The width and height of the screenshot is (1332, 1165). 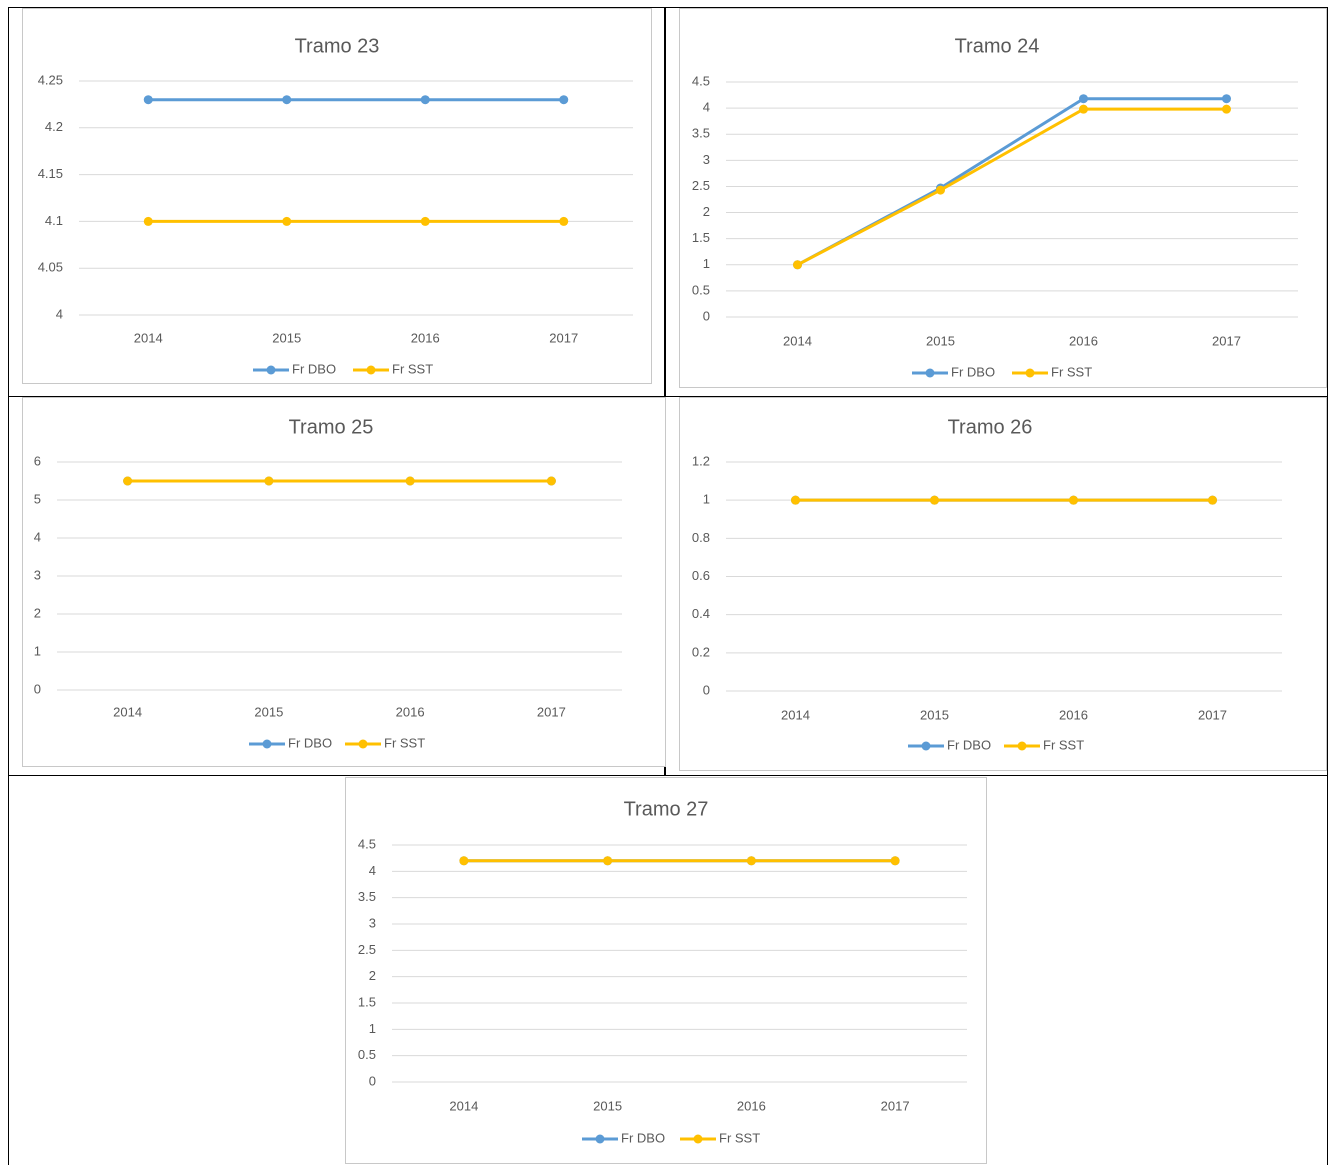 I want to click on series-line-fr-dbo, so click(x=1011, y=182).